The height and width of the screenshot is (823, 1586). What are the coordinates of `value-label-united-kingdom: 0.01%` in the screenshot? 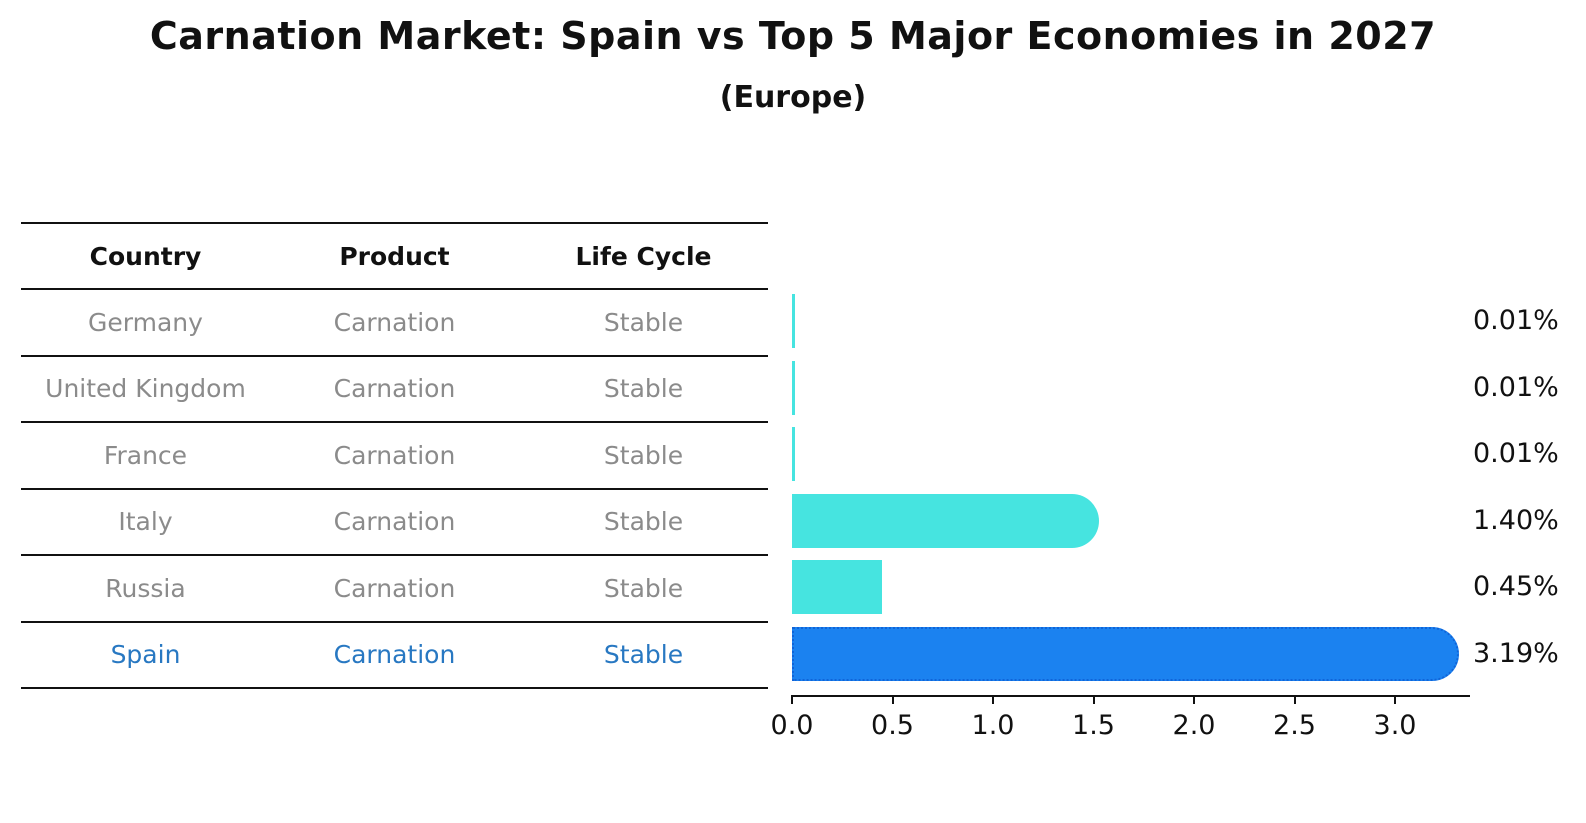 It's located at (1516, 387).